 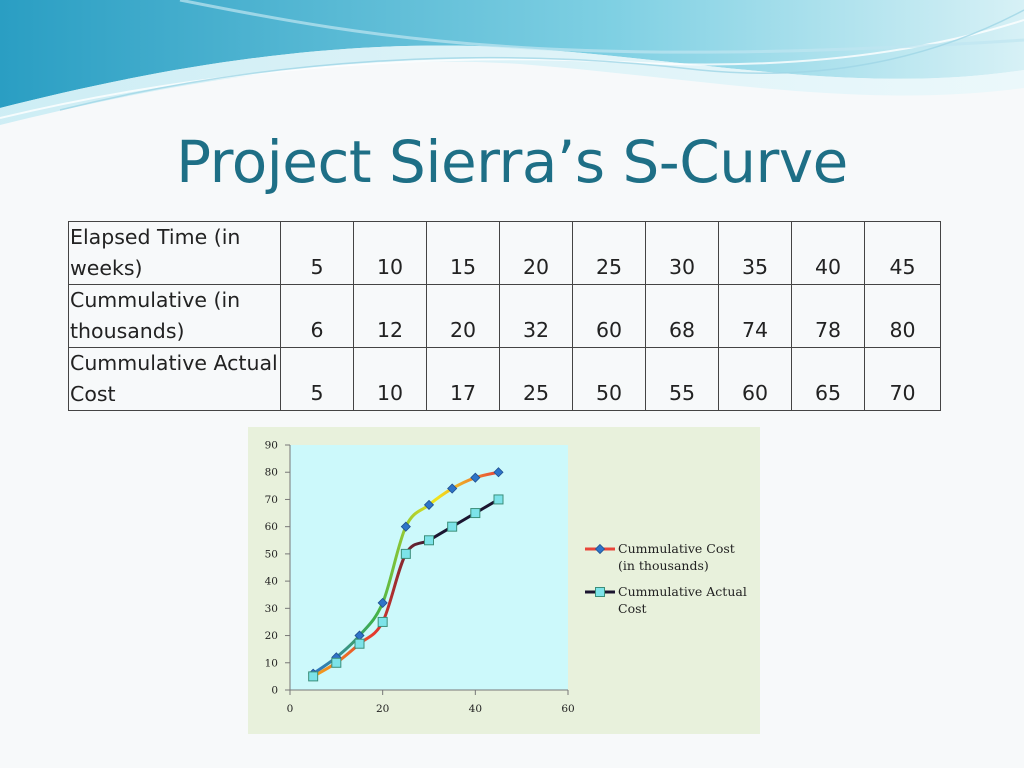 What do you see at coordinates (271, 636) in the screenshot?
I see `y-tick-label: 20` at bounding box center [271, 636].